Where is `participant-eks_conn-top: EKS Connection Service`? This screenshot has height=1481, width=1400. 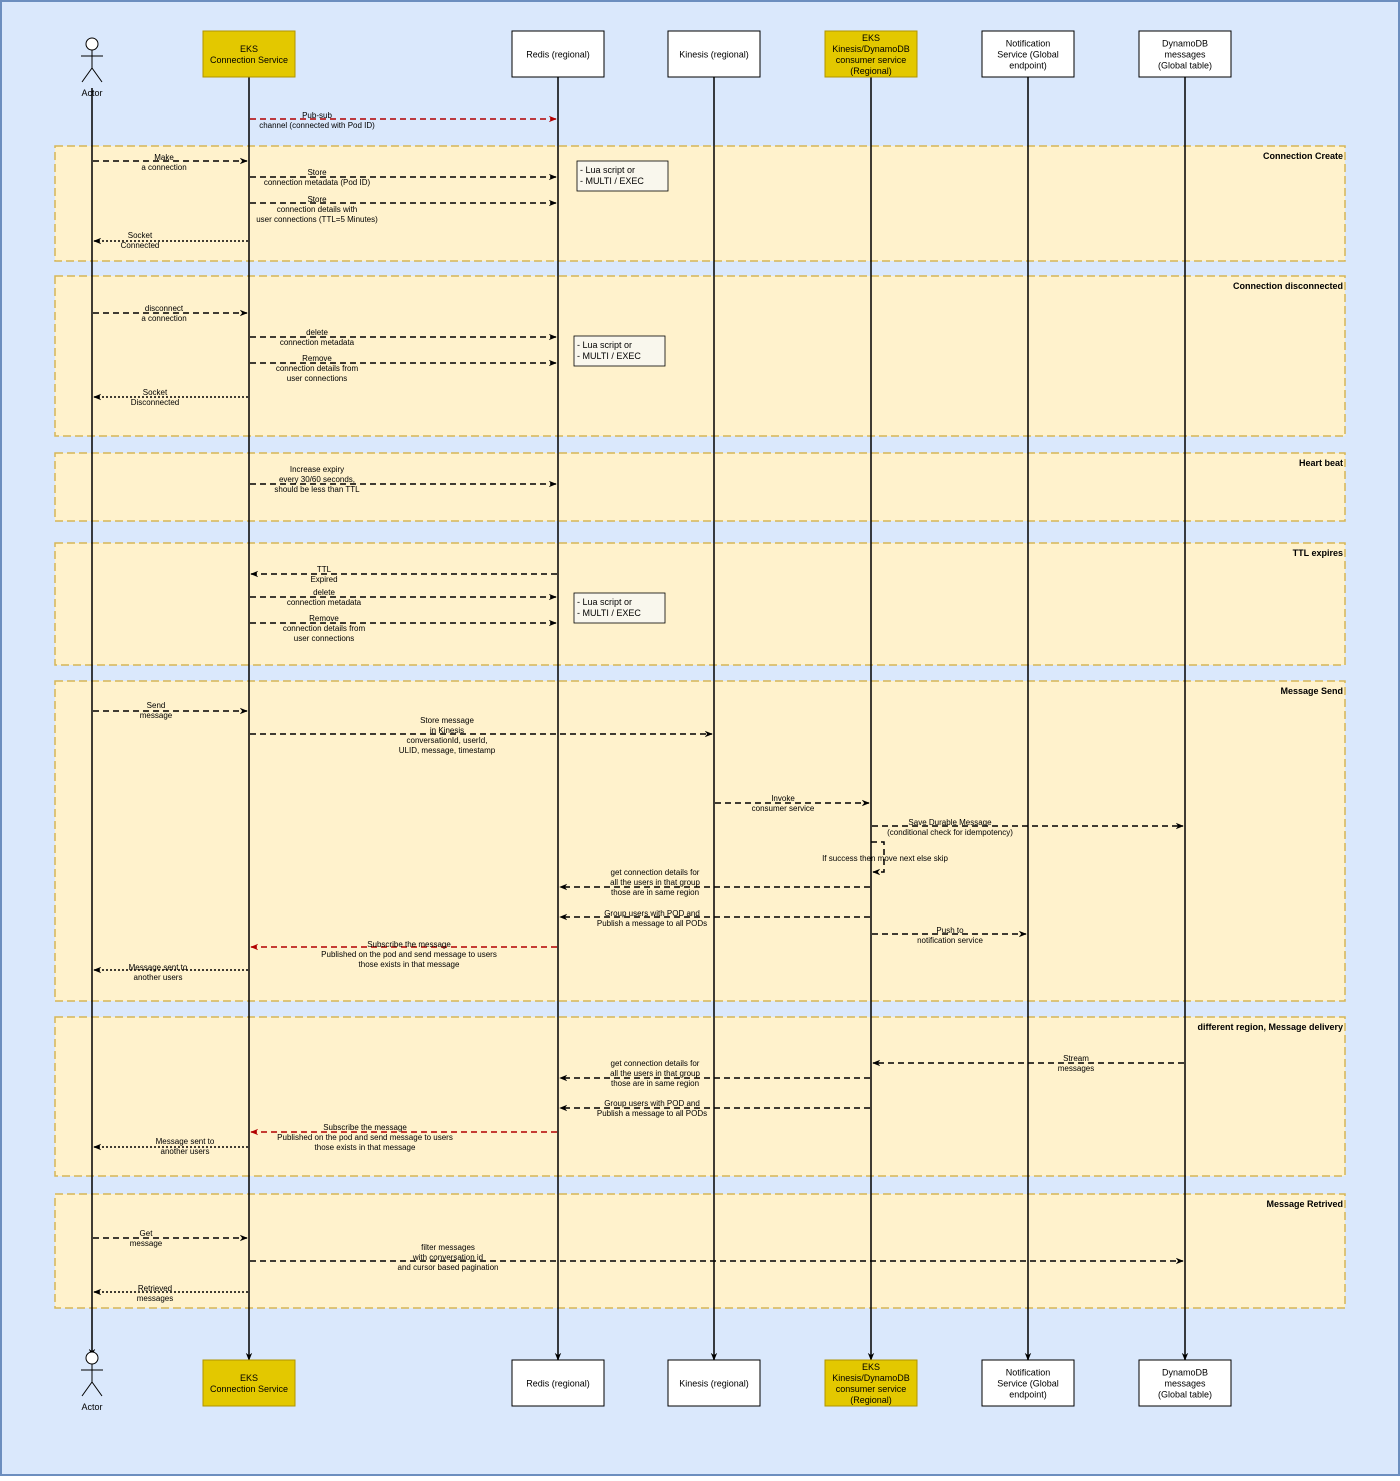 participant-eks_conn-top: EKS Connection Service is located at coordinates (249, 54).